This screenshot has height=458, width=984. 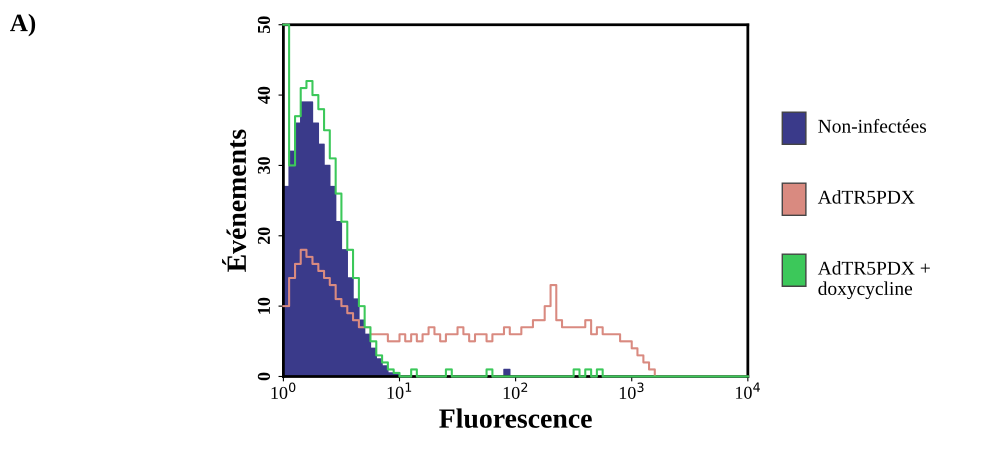 What do you see at coordinates (515, 418) in the screenshot?
I see `x-axis-title: Fluorescence` at bounding box center [515, 418].